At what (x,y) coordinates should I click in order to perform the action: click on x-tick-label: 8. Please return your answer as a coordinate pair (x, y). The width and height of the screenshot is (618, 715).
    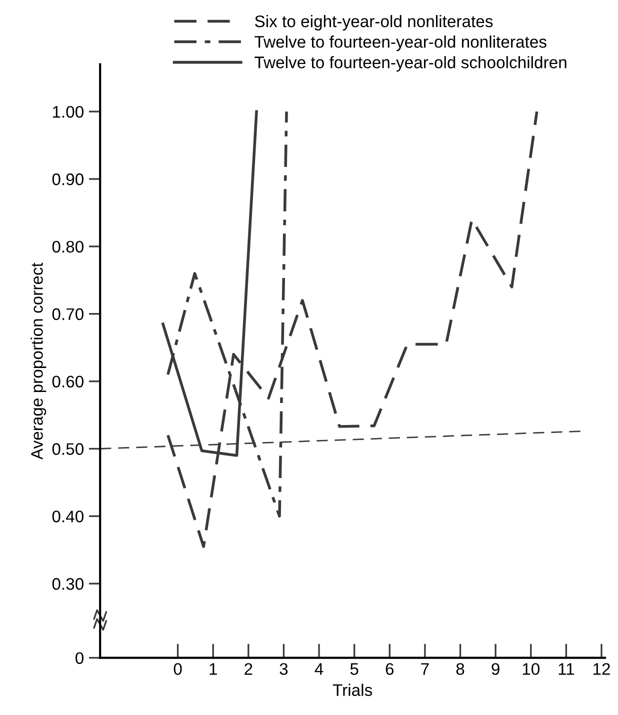
    Looking at the image, I should click on (460, 669).